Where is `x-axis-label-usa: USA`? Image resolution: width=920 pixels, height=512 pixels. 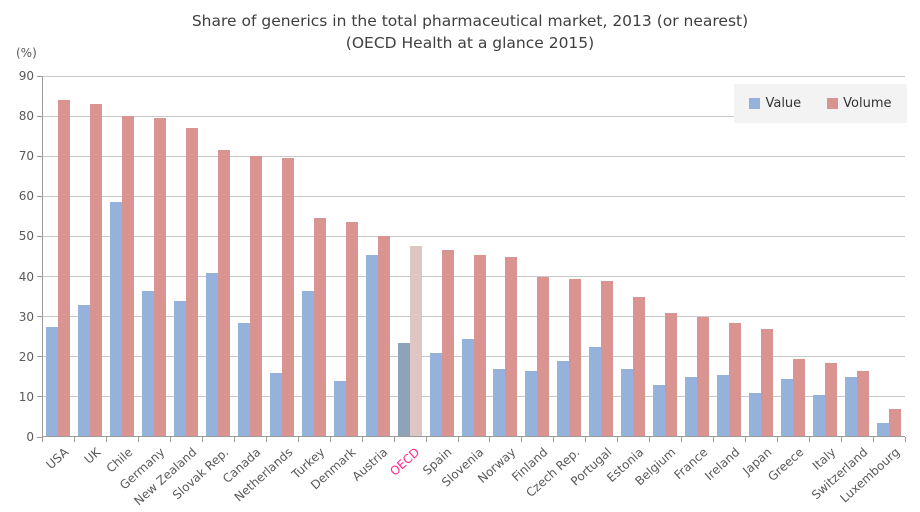
x-axis-label-usa: USA is located at coordinates (57, 459).